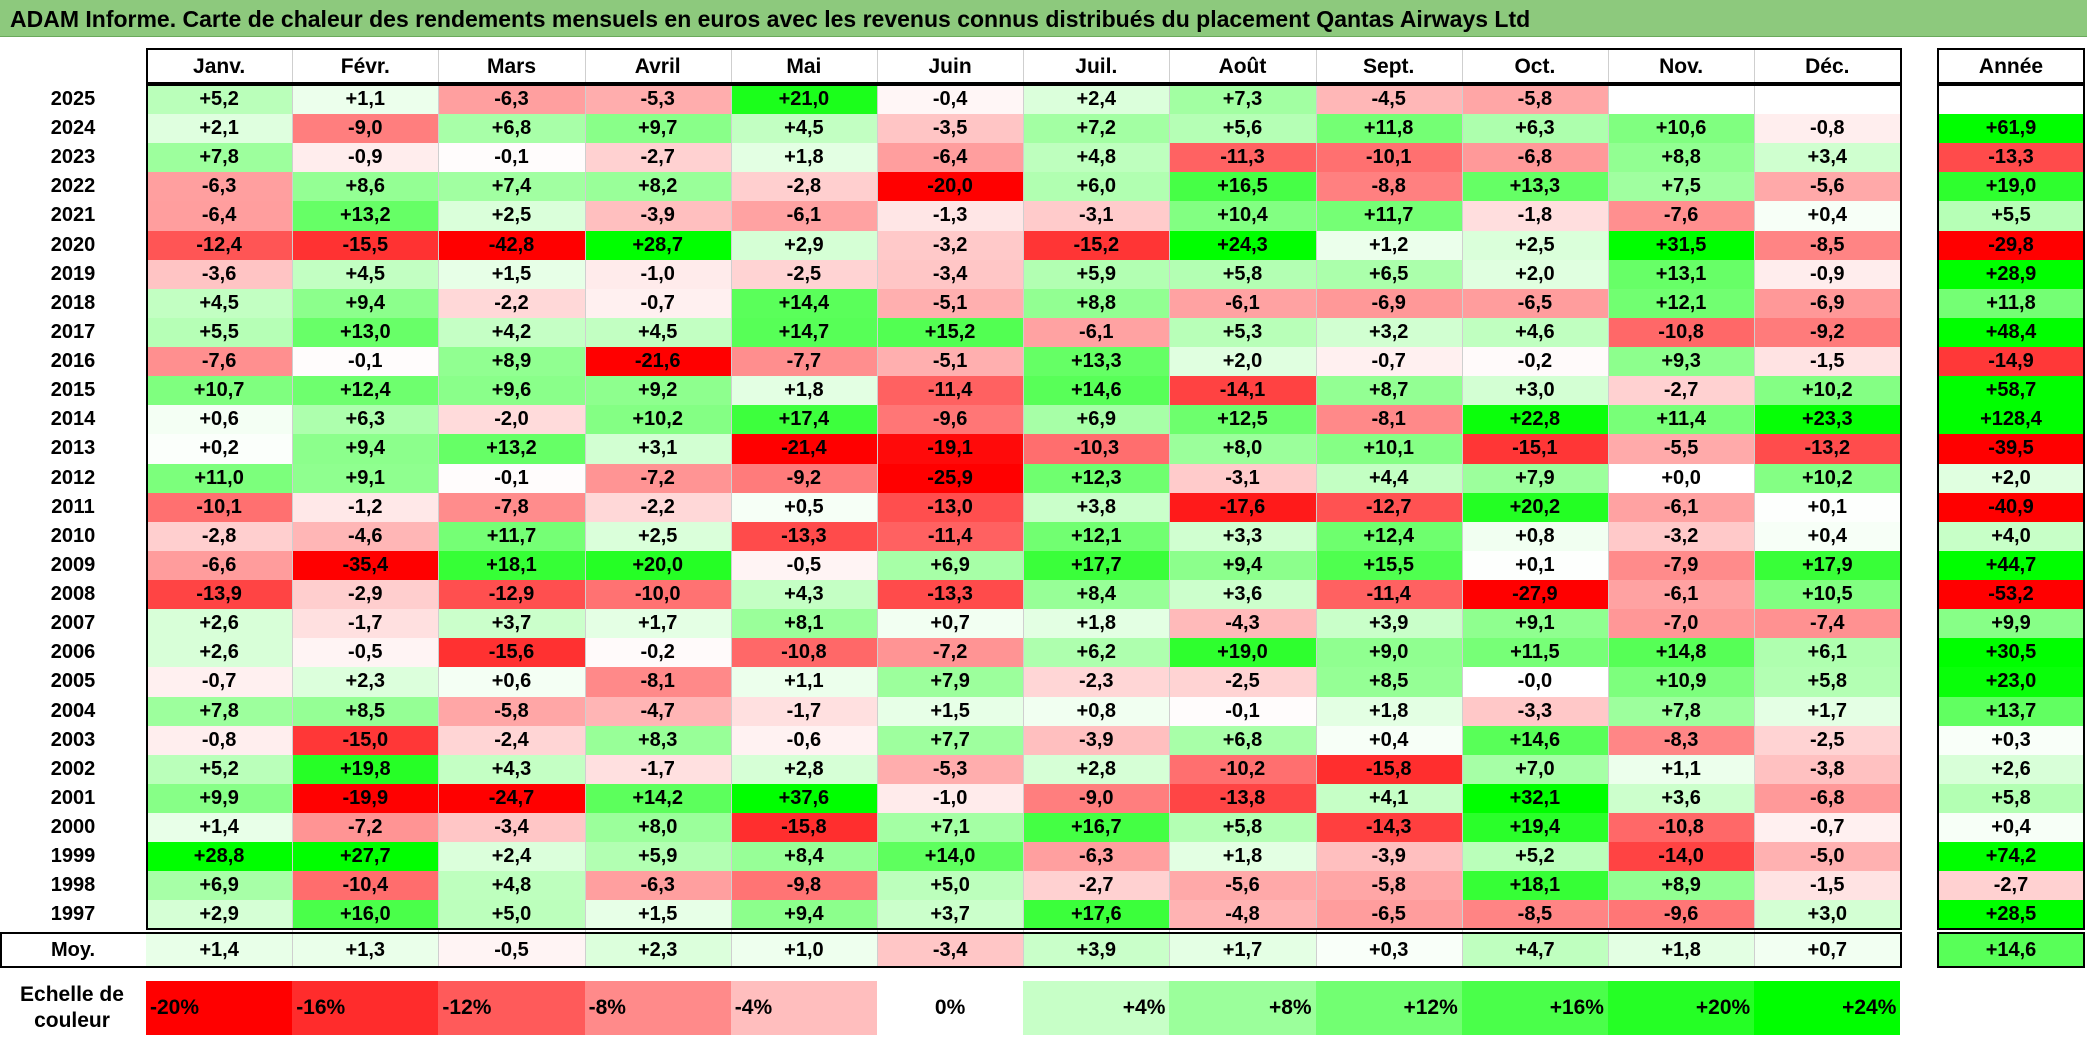 Image resolution: width=2087 pixels, height=1037 pixels. I want to click on heatmap-cell: +2,8, so click(803, 769).